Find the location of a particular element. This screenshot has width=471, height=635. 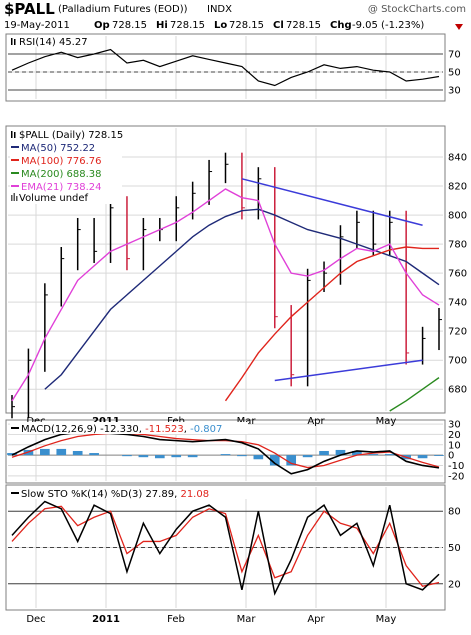

rsi-legend-bg is located at coordinates (54, 41).